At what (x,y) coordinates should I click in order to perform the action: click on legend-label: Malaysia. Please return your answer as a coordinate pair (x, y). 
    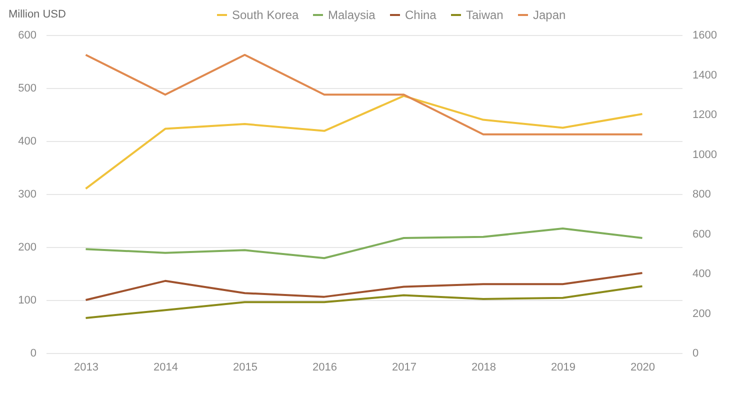
    Looking at the image, I should click on (352, 15).